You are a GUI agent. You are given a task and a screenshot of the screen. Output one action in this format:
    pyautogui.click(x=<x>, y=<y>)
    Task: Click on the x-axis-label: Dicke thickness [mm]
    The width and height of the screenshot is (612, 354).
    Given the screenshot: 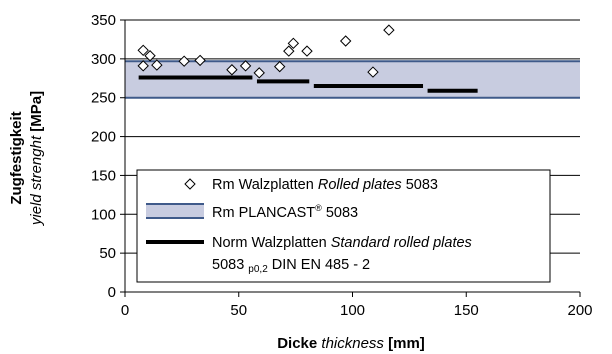 What is the action you would take?
    pyautogui.click(x=351, y=343)
    